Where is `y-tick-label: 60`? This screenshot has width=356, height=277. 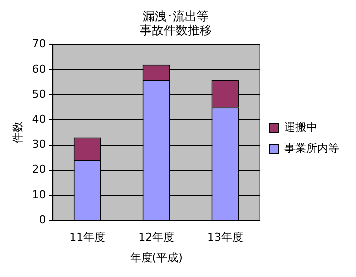
y-tick-label: 60 is located at coordinates (39, 69).